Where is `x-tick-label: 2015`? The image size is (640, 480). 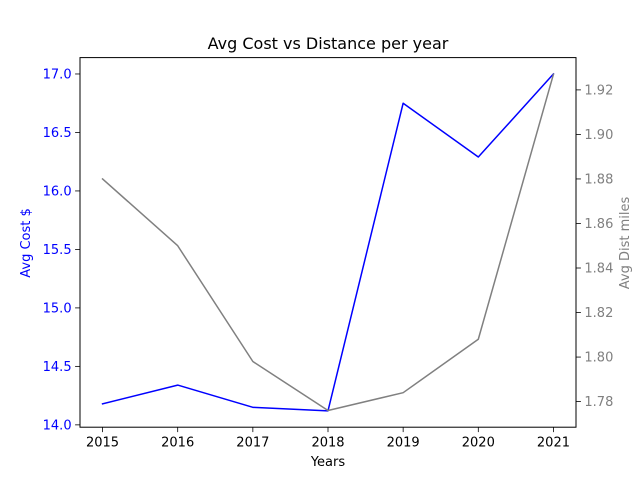 x-tick-label: 2015 is located at coordinates (102, 443).